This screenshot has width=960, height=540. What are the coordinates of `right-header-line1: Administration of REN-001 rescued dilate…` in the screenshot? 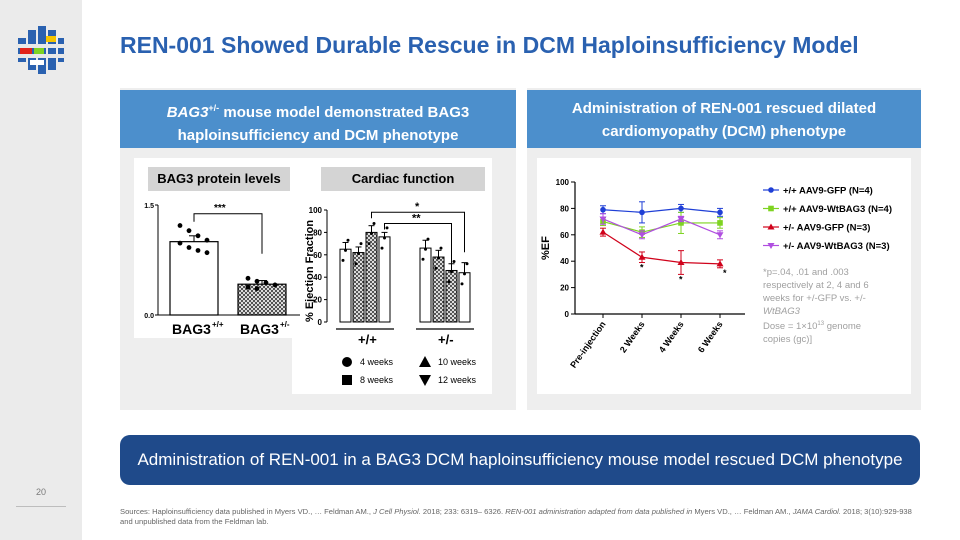 It's located at (724, 108).